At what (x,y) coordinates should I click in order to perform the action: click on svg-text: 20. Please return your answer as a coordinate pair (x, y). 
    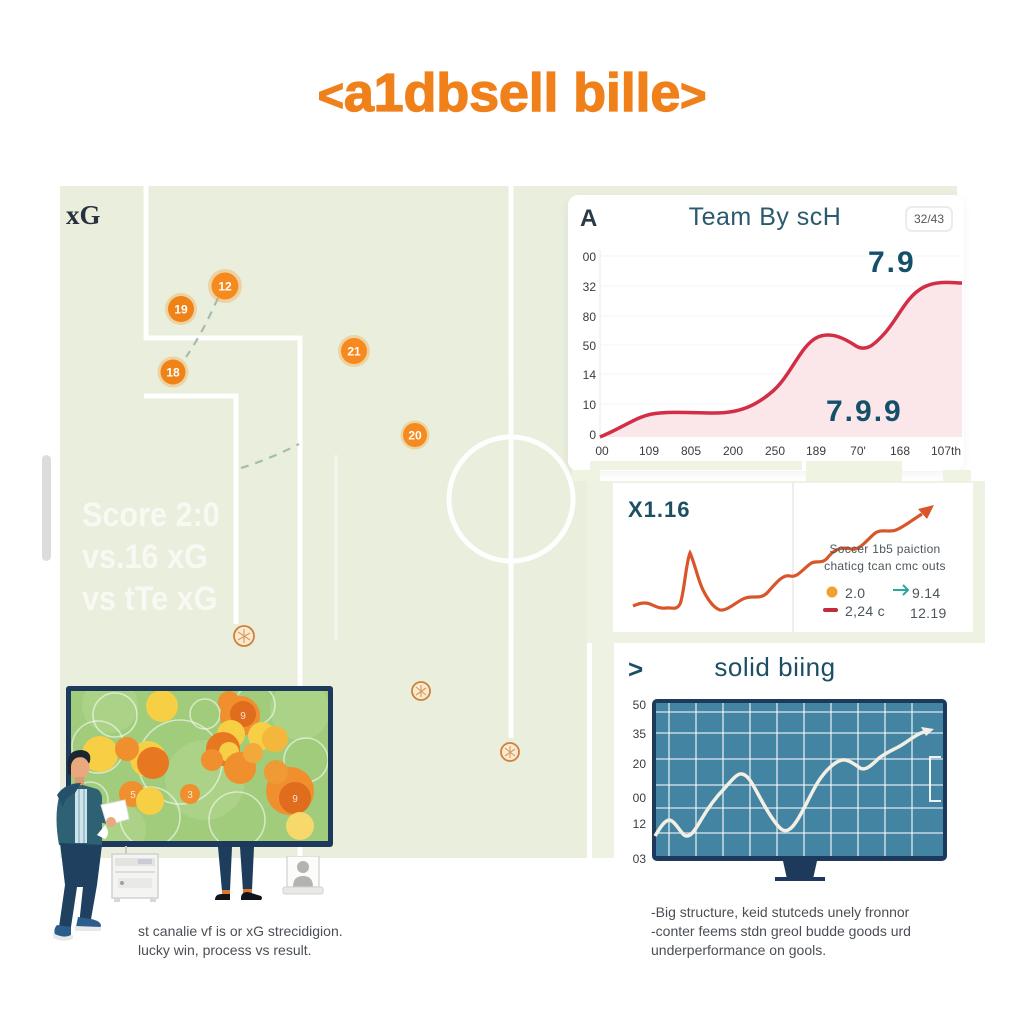
    Looking at the image, I should click on (415, 436).